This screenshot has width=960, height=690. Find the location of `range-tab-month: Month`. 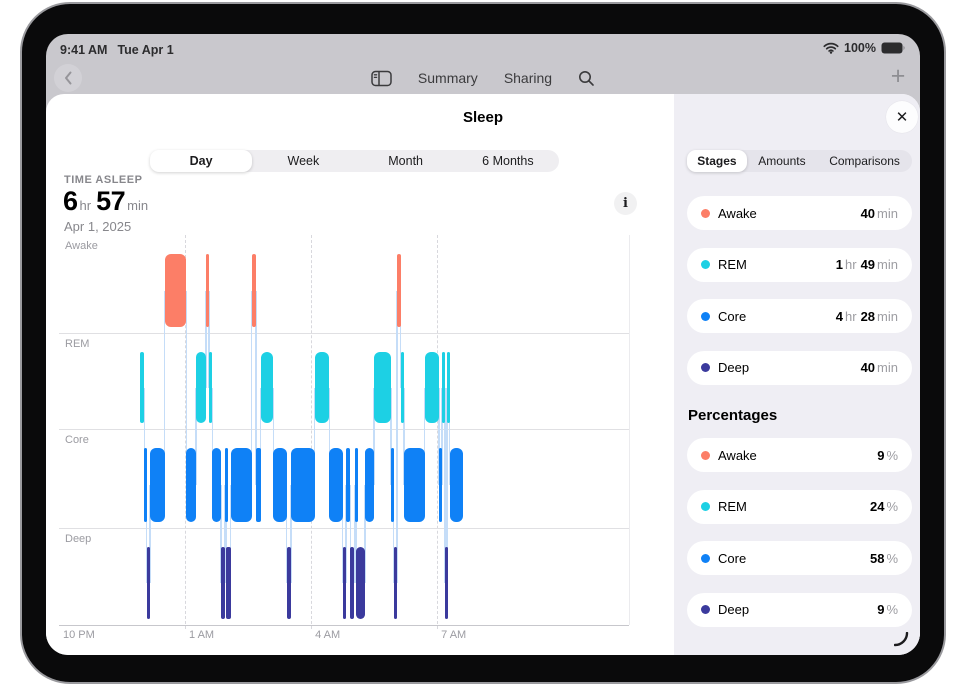

range-tab-month: Month is located at coordinates (405, 161).